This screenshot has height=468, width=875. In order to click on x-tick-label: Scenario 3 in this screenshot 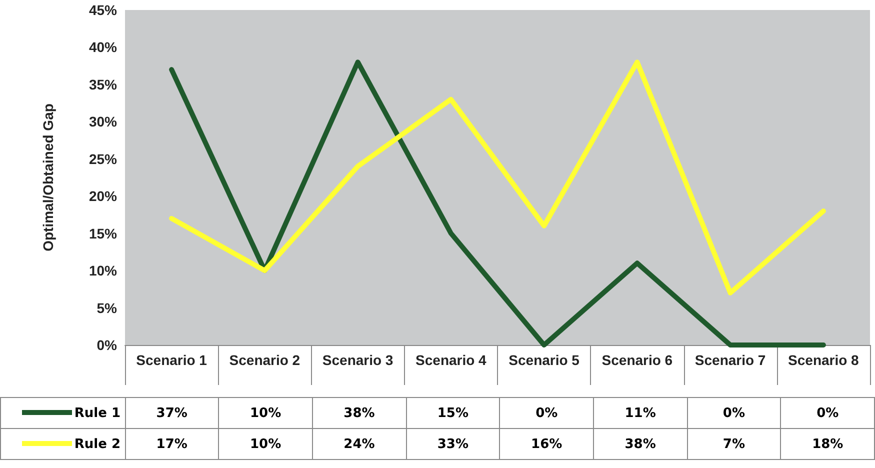, I will do `click(358, 360)`.